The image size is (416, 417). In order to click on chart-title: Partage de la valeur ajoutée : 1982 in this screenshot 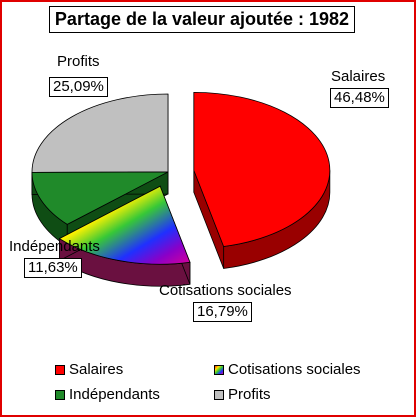, I will do `click(202, 19)`.